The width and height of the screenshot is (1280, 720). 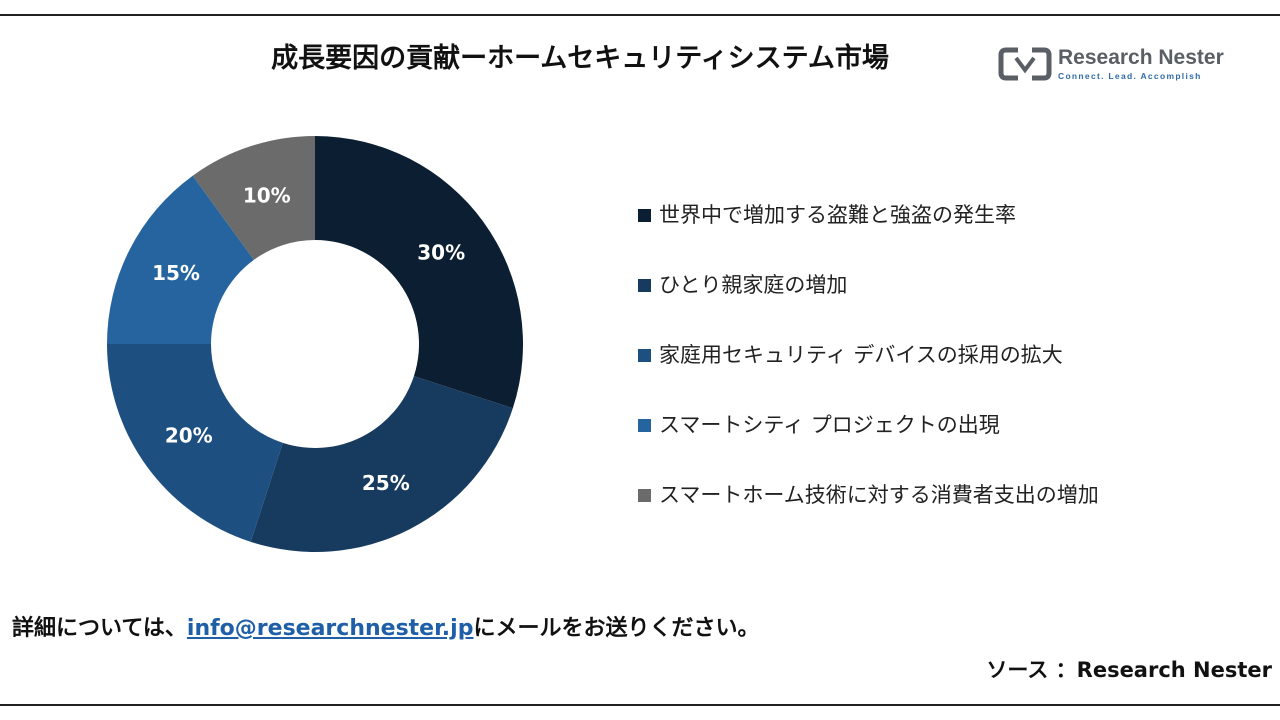 I want to click on slice-label-1: 30%, so click(x=441, y=252).